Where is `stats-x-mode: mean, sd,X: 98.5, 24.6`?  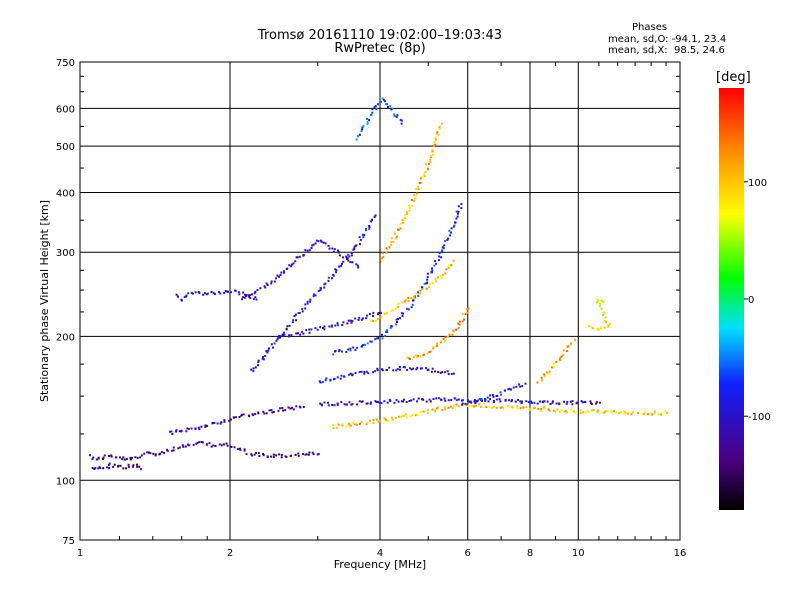
stats-x-mode: mean, sd,X: 98.5, 24.6 is located at coordinates (666, 50).